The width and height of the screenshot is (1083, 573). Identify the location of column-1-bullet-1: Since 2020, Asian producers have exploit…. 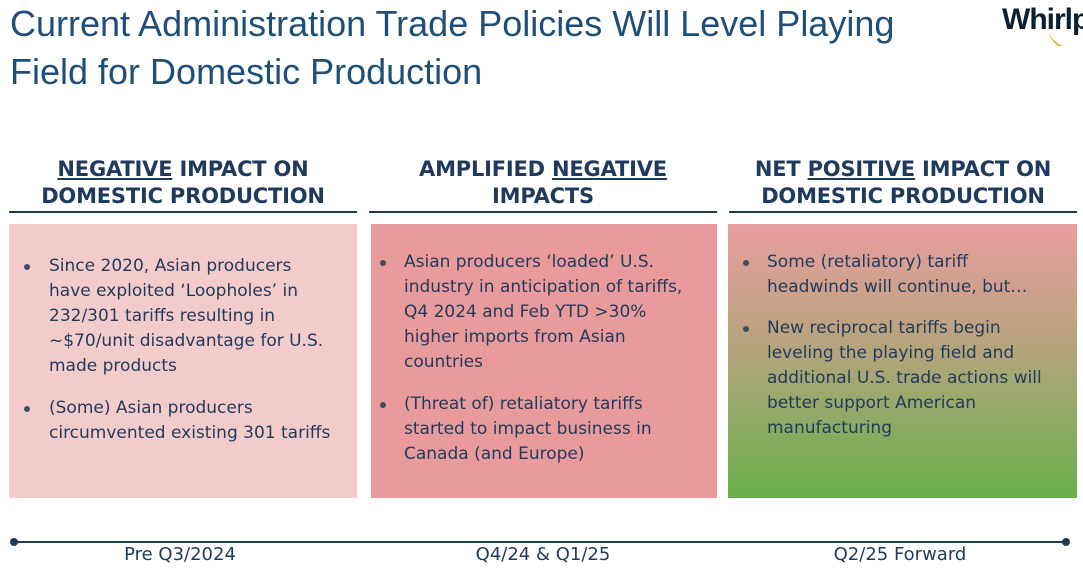
(168, 316).